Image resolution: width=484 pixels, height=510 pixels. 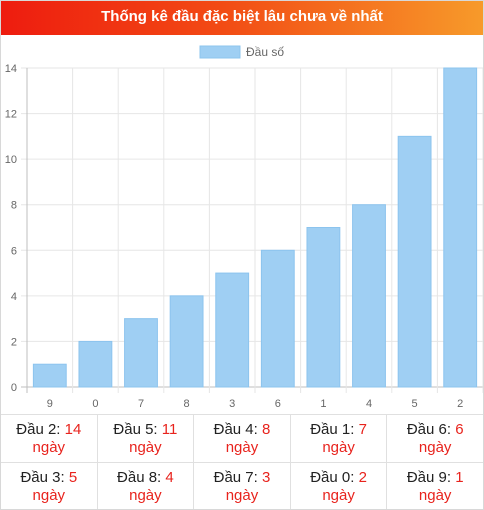 What do you see at coordinates (14, 342) in the screenshot?
I see `y-tick-label: 2` at bounding box center [14, 342].